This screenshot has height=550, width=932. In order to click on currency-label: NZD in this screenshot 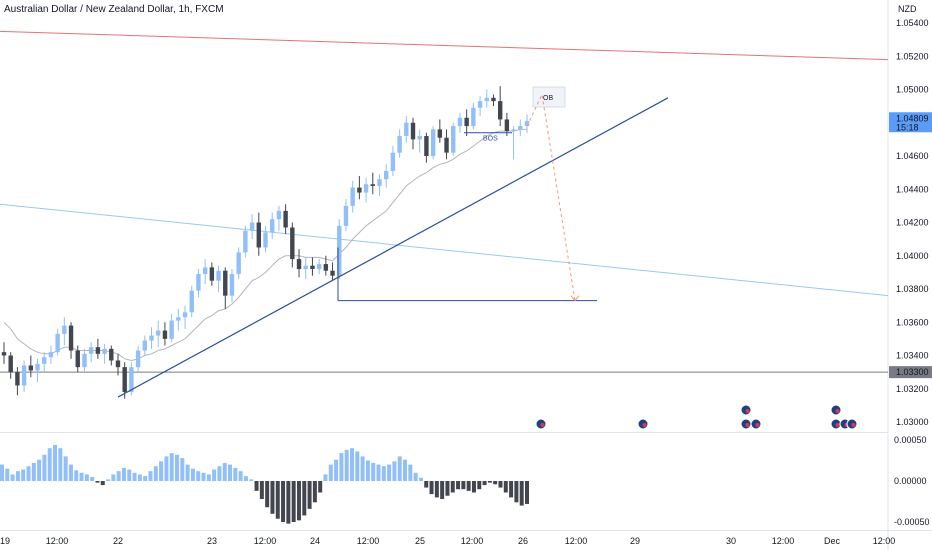, I will do `click(907, 9)`.